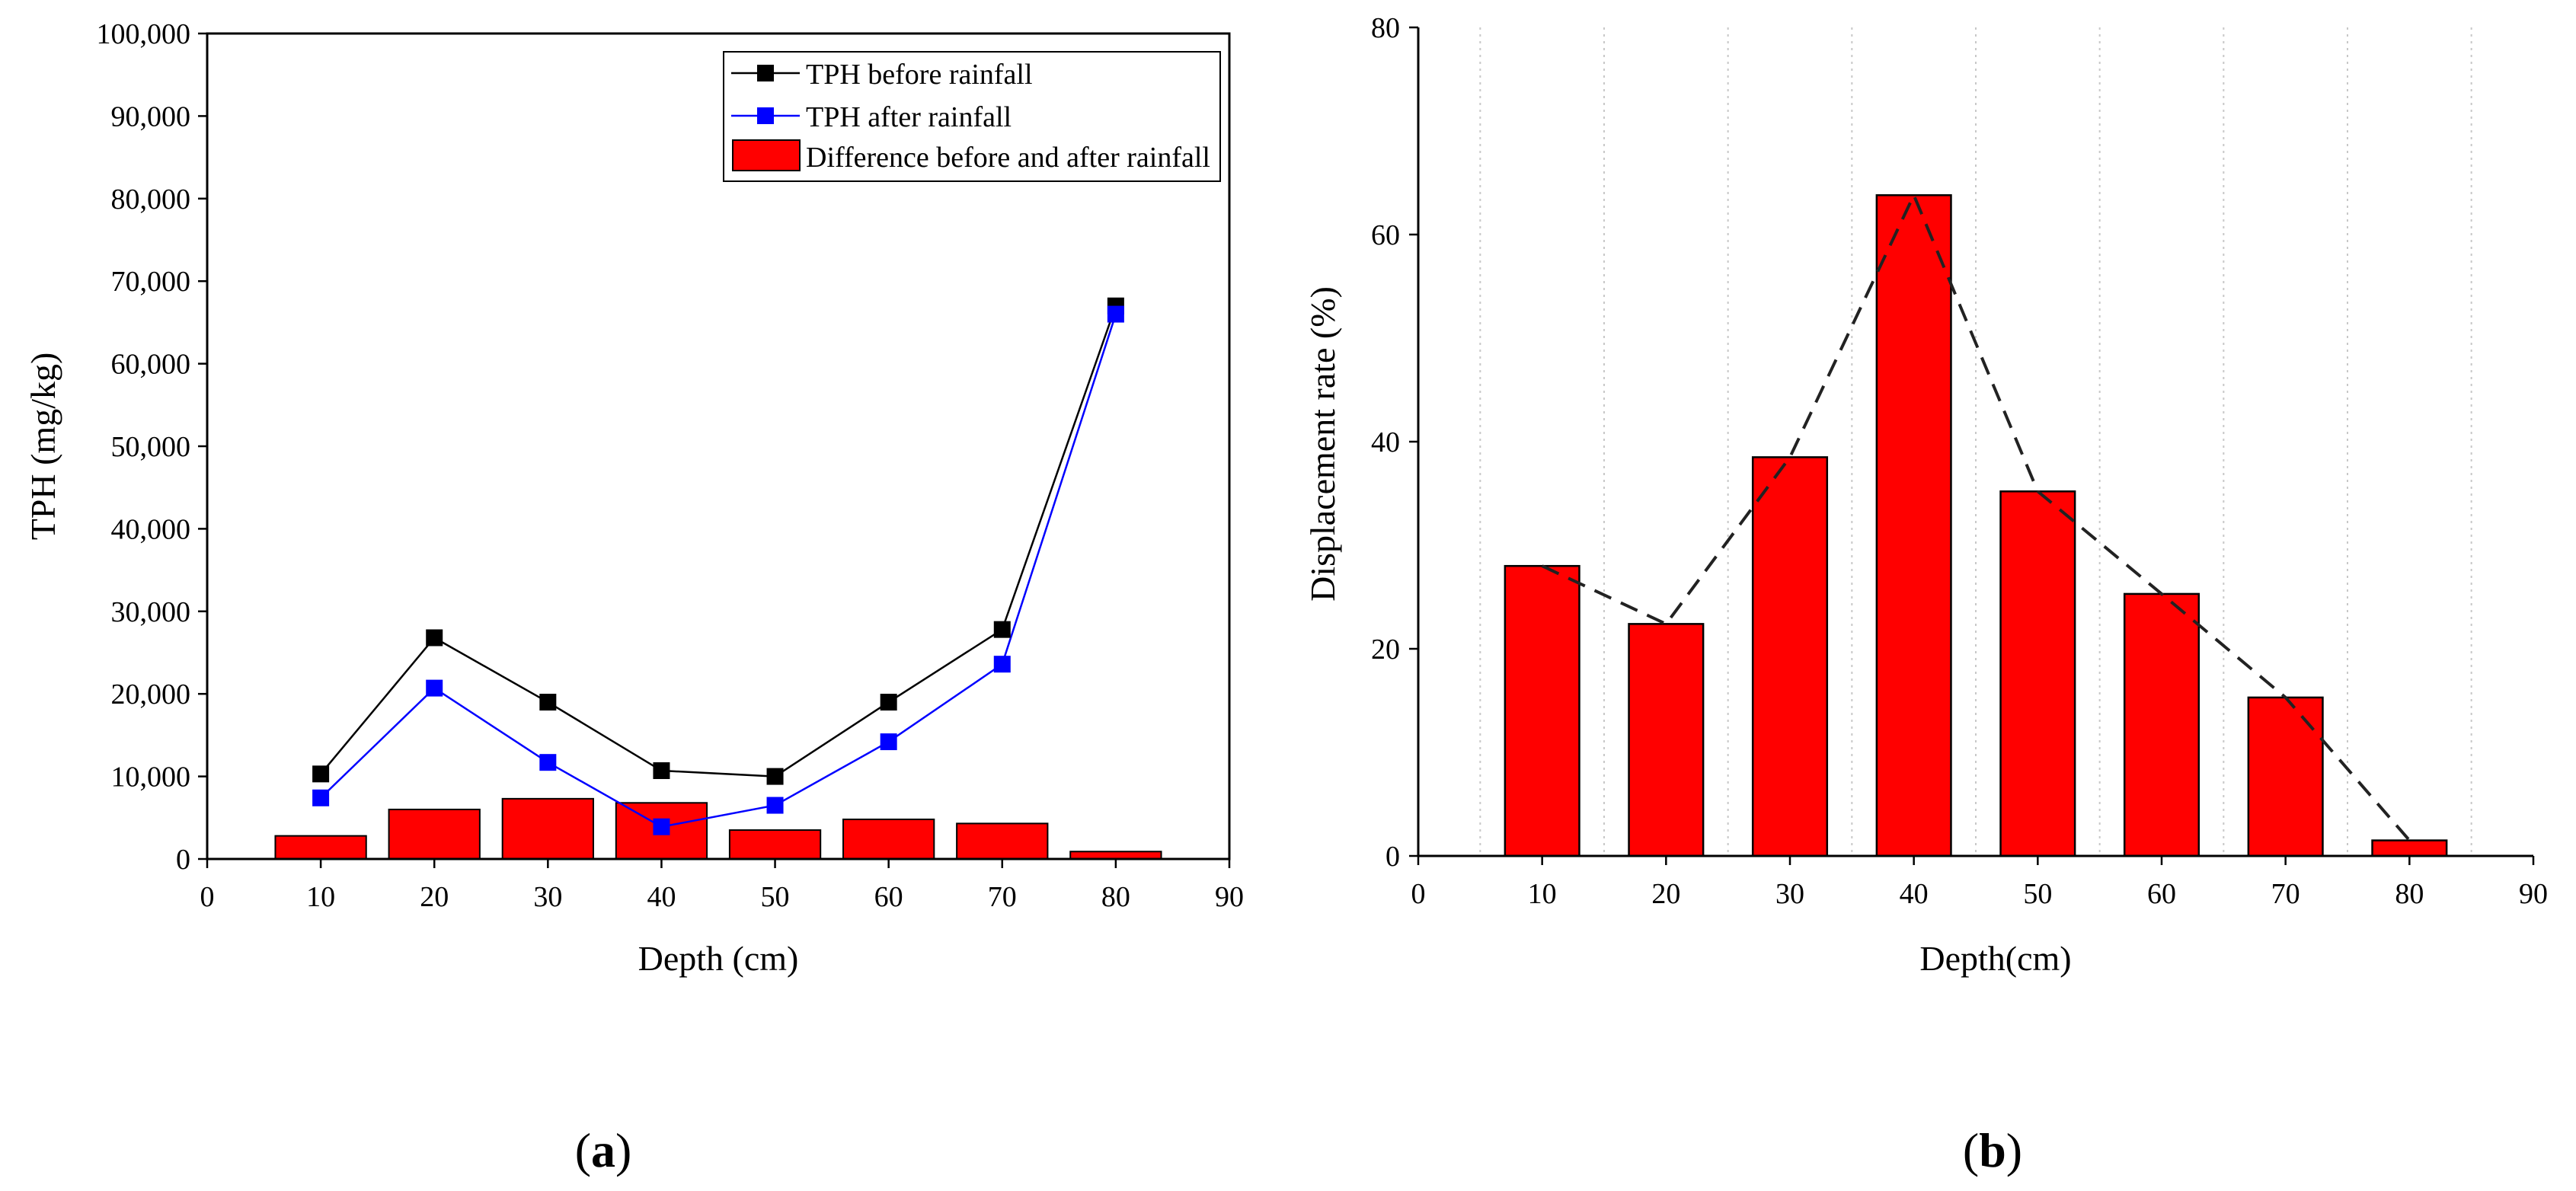 Image resolution: width=2576 pixels, height=1191 pixels. What do you see at coordinates (919, 75) in the screenshot?
I see `legend-label-before: TPH before rainfall` at bounding box center [919, 75].